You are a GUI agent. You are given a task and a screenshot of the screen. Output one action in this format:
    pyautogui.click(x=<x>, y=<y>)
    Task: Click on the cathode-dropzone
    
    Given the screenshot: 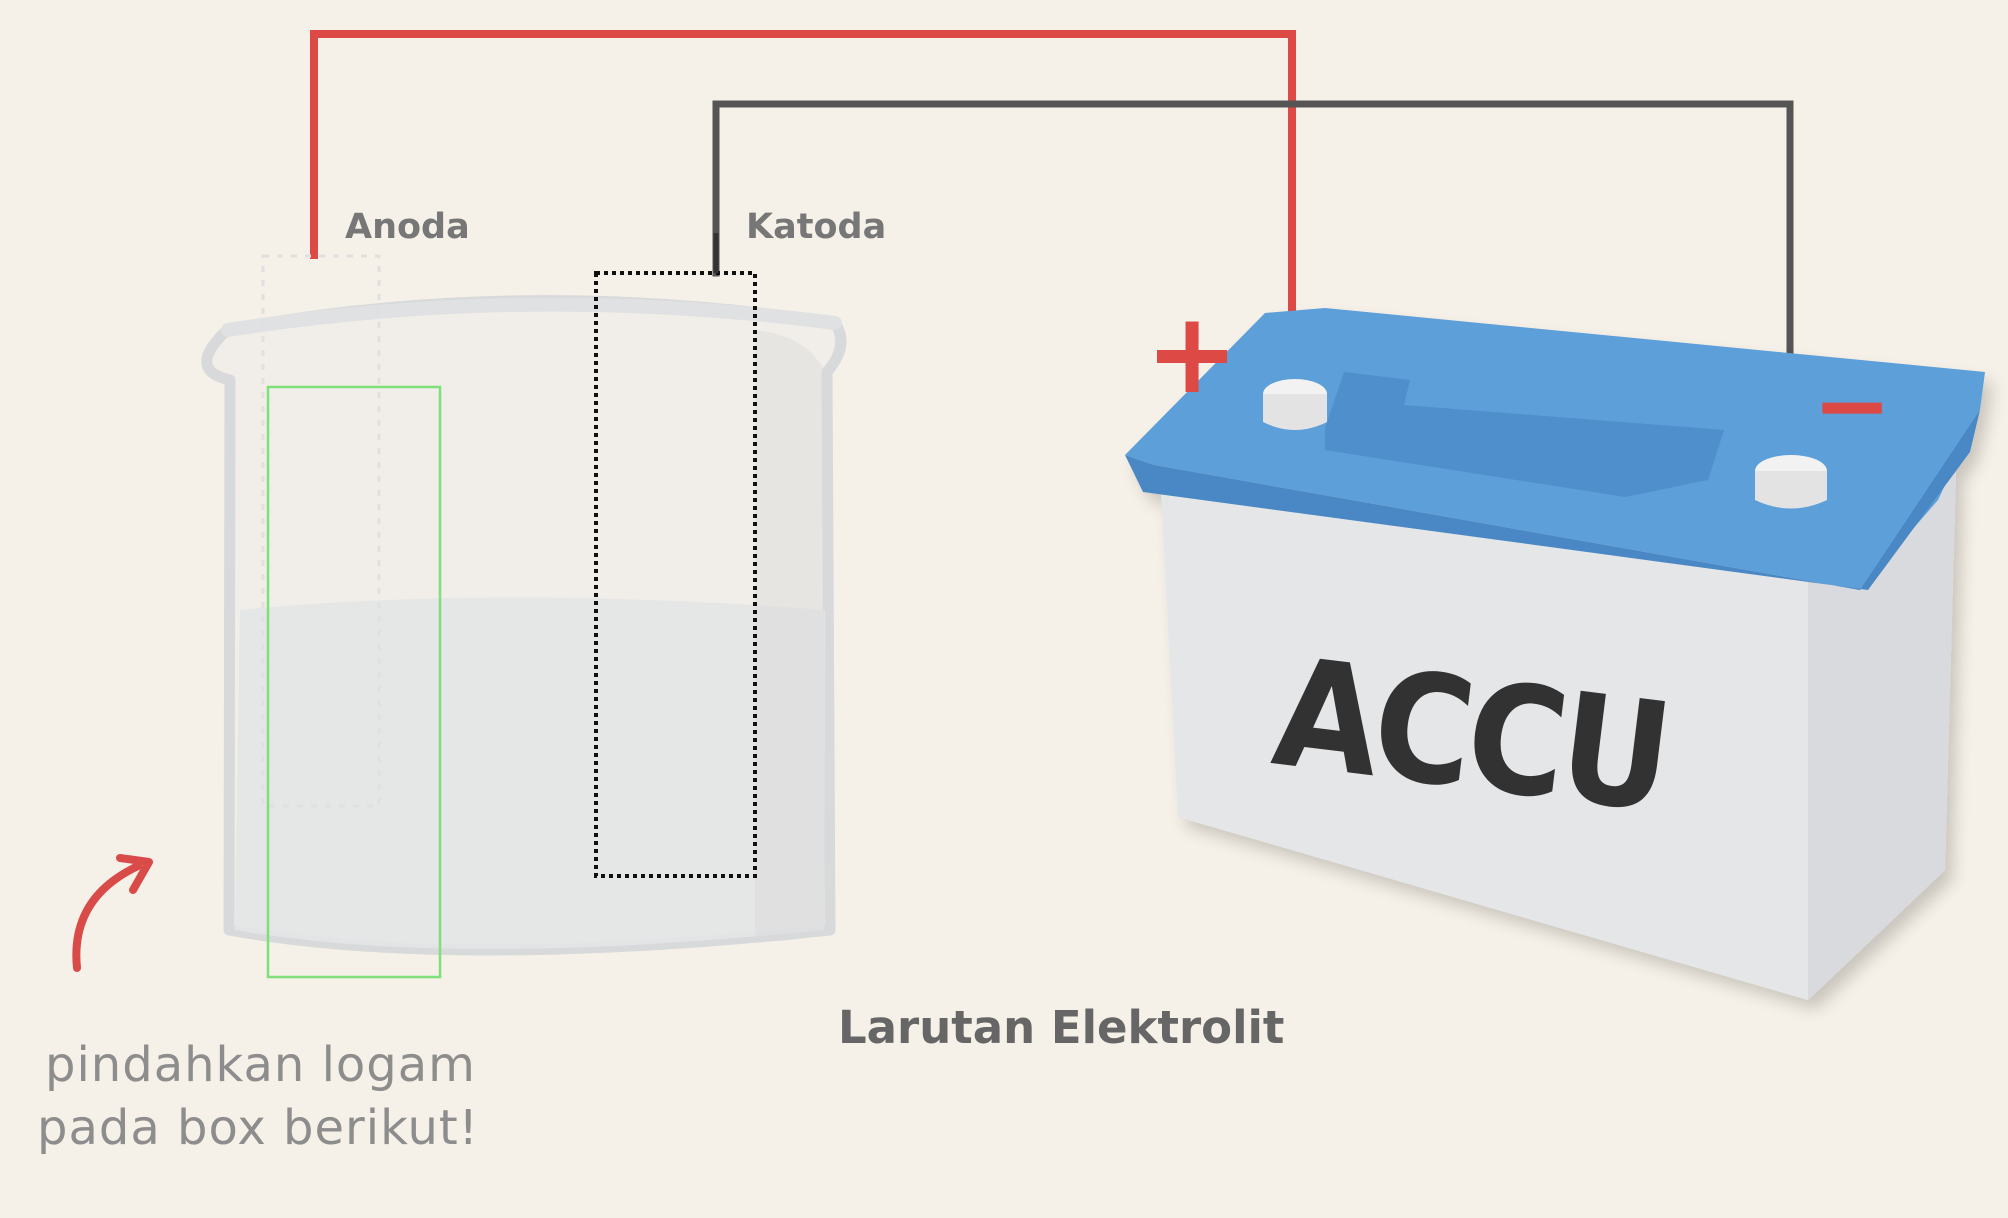 What is the action you would take?
    pyautogui.click(x=675, y=574)
    